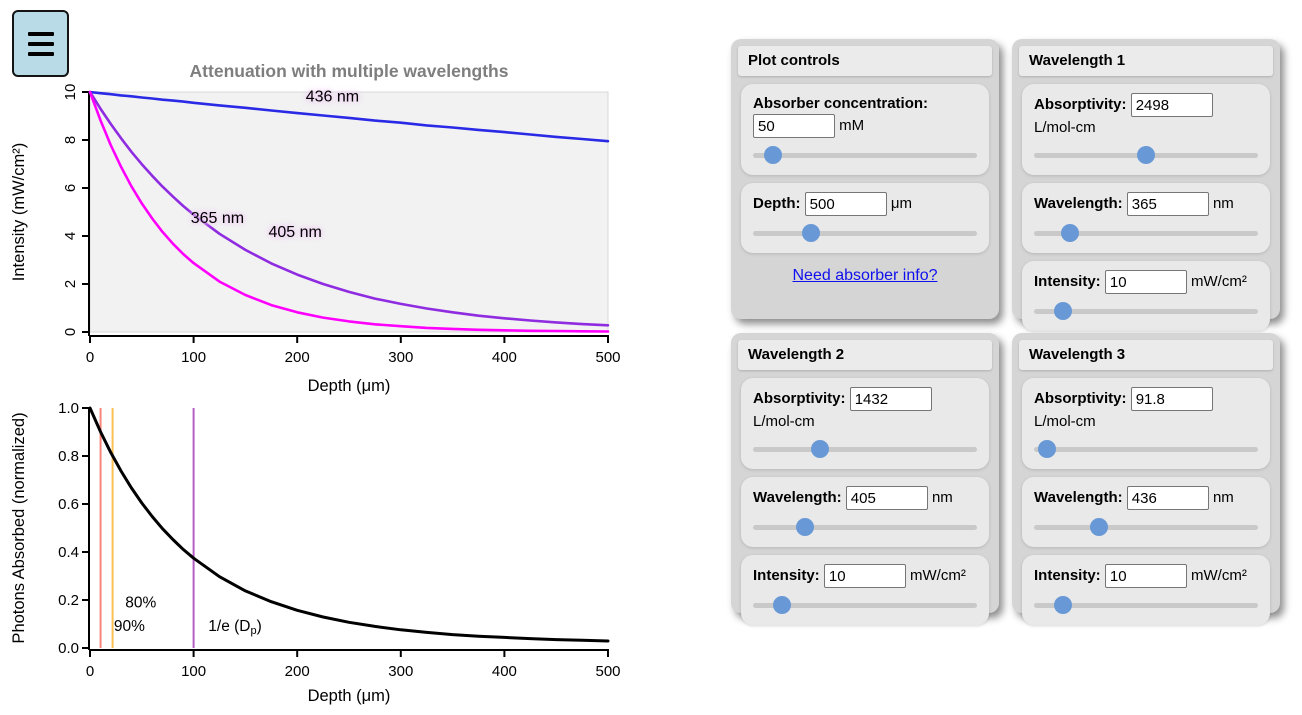  I want to click on absorber-concentration-input, so click(794, 126).